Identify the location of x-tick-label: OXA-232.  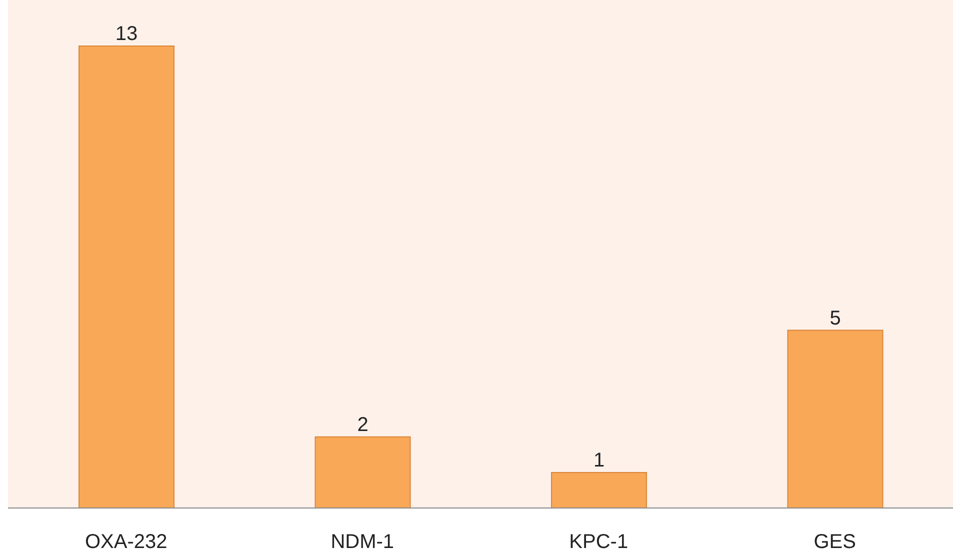
(126, 542).